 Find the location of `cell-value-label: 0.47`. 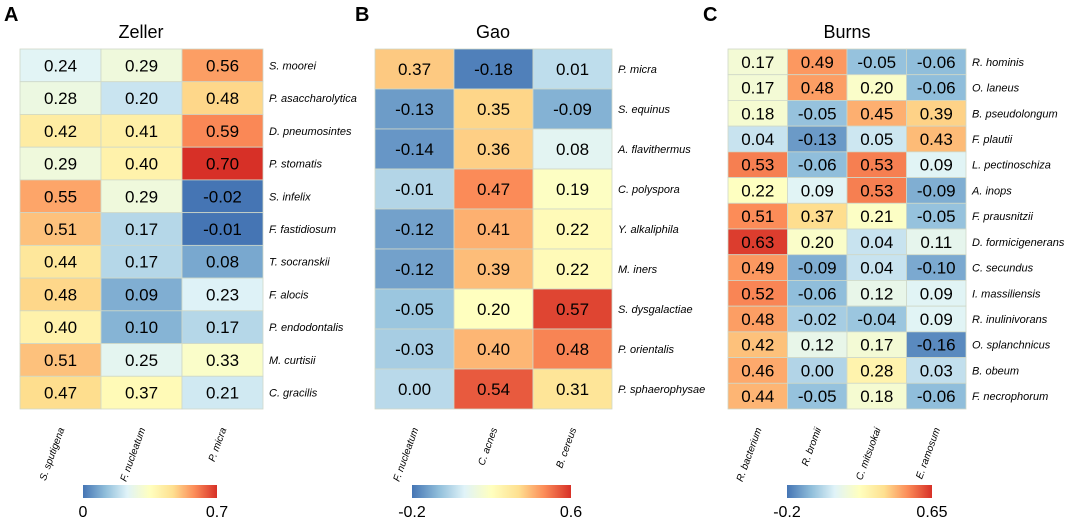

cell-value-label: 0.47 is located at coordinates (60, 393).